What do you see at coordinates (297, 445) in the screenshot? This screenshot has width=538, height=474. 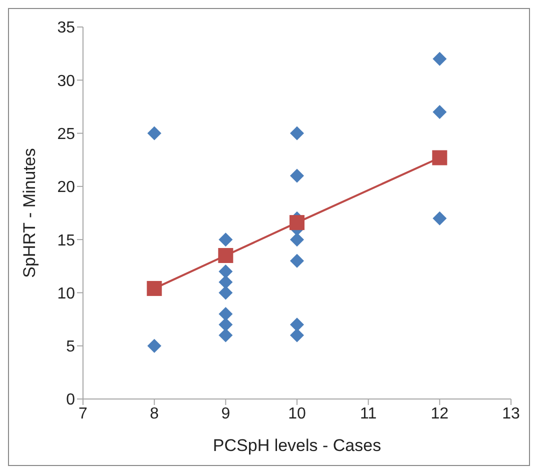 I see `x-axis-title: PCSpH levels - Cases` at bounding box center [297, 445].